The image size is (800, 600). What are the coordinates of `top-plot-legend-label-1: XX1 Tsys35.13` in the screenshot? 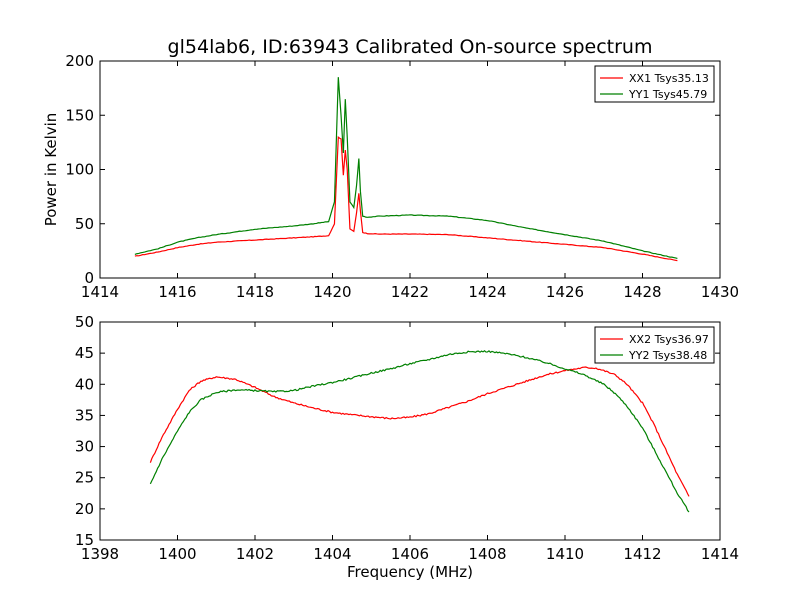 It's located at (669, 78).